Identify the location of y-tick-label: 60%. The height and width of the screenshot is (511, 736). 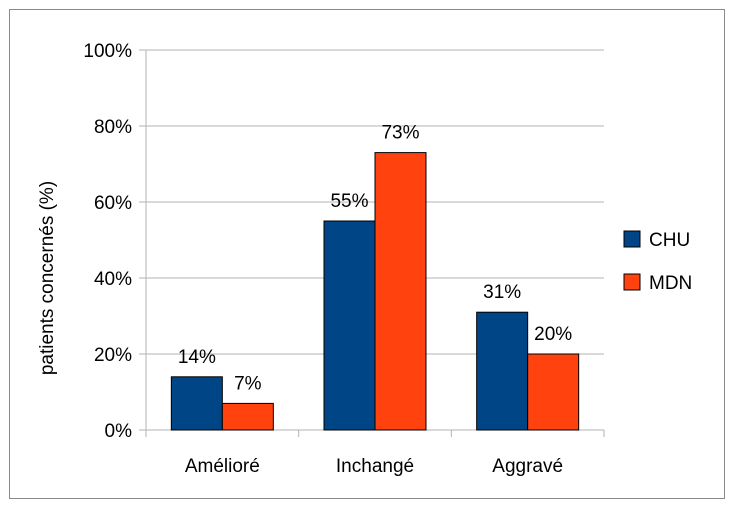
(113, 203).